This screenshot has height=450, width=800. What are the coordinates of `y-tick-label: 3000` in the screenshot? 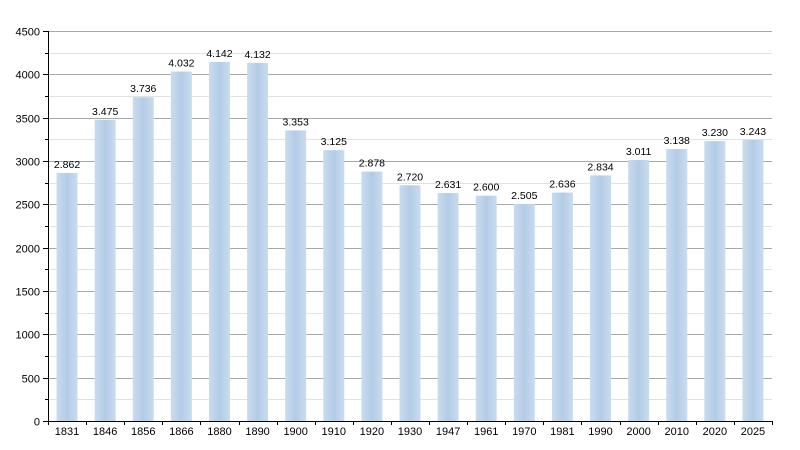 It's located at (28, 163).